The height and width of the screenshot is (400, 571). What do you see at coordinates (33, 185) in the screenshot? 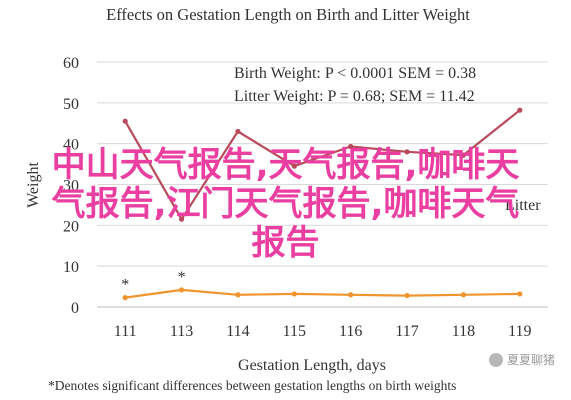
I see `y-axis-label: Weight` at bounding box center [33, 185].